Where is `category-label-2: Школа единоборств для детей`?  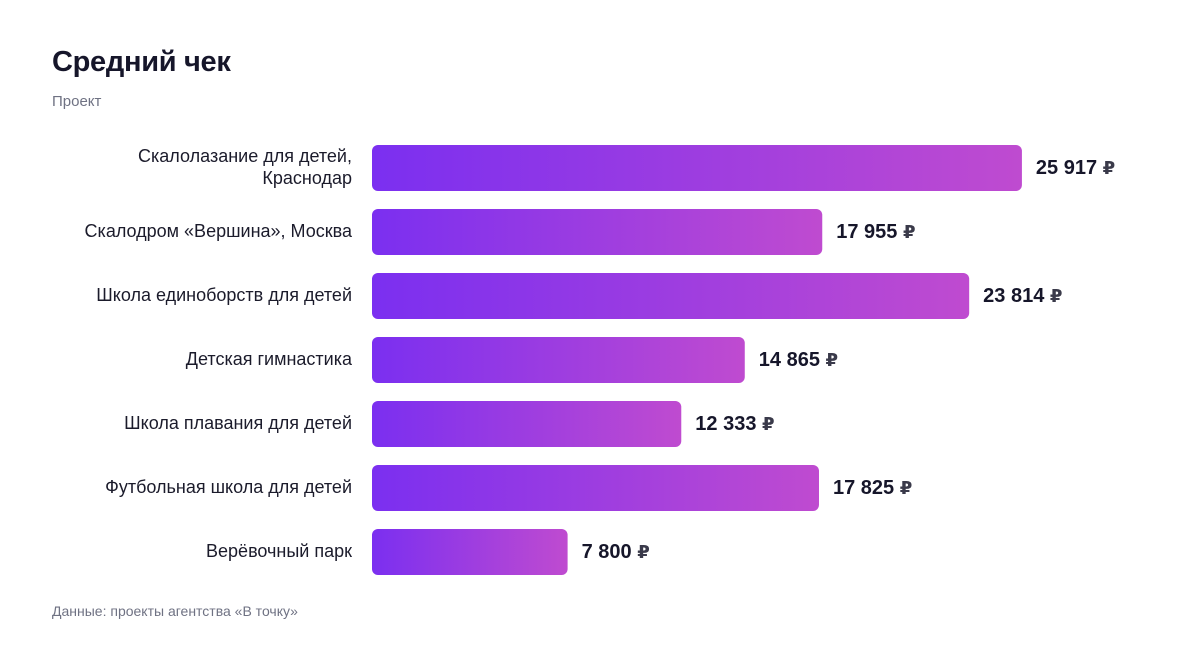
category-label-2: Школа единоборств для детей is located at coordinates (224, 295).